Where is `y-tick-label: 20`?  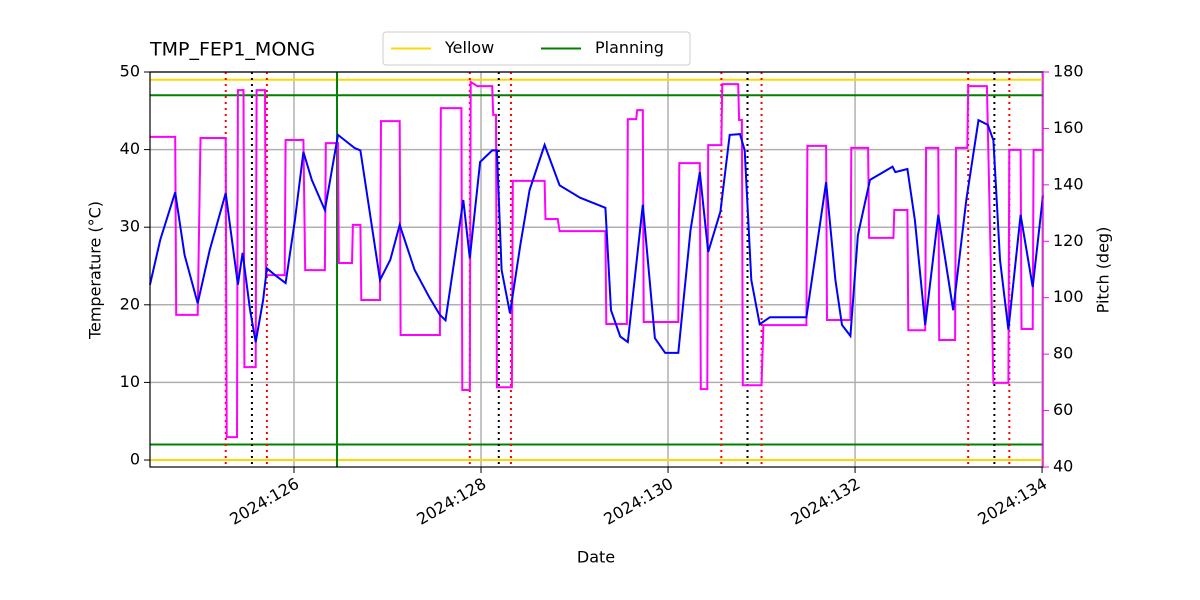 y-tick-label: 20 is located at coordinates (130, 303).